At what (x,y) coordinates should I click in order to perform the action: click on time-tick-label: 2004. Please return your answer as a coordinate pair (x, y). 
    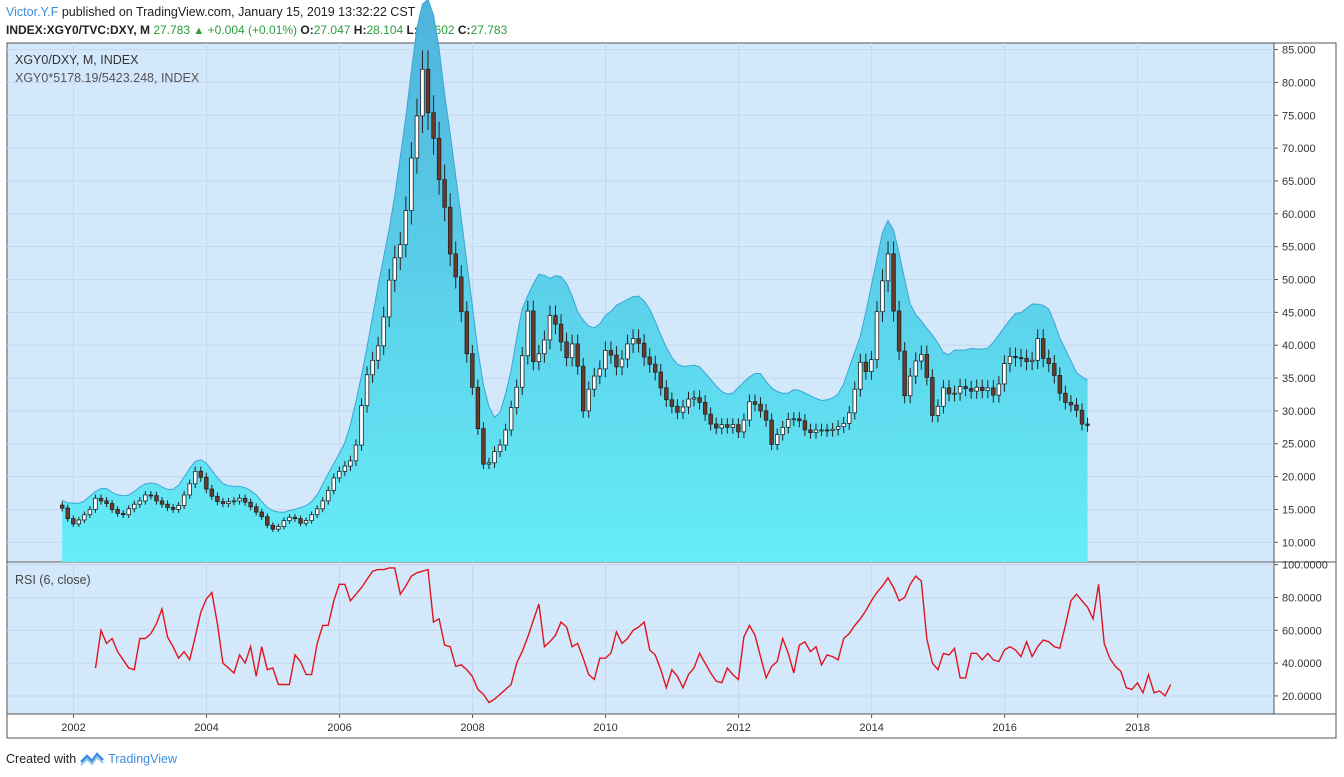
    Looking at the image, I should click on (206, 728).